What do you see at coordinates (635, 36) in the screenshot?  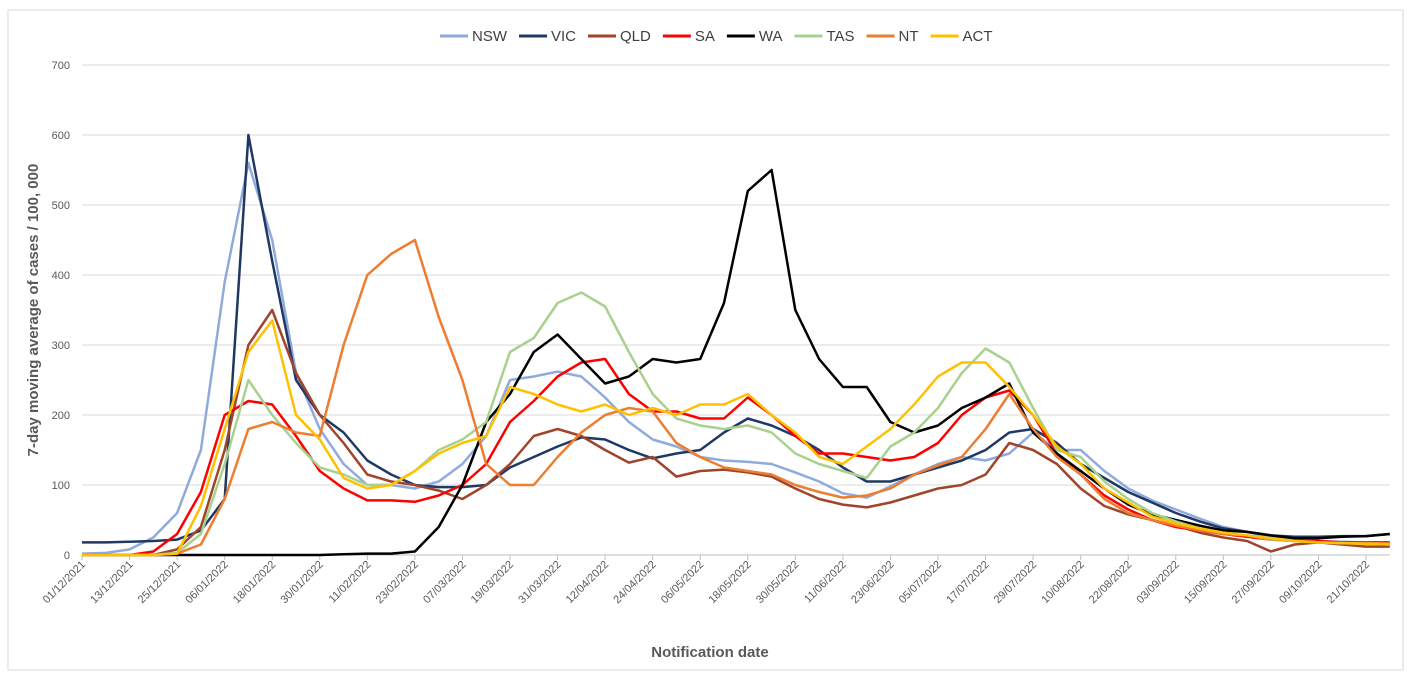 I see `legend-label: QLD` at bounding box center [635, 36].